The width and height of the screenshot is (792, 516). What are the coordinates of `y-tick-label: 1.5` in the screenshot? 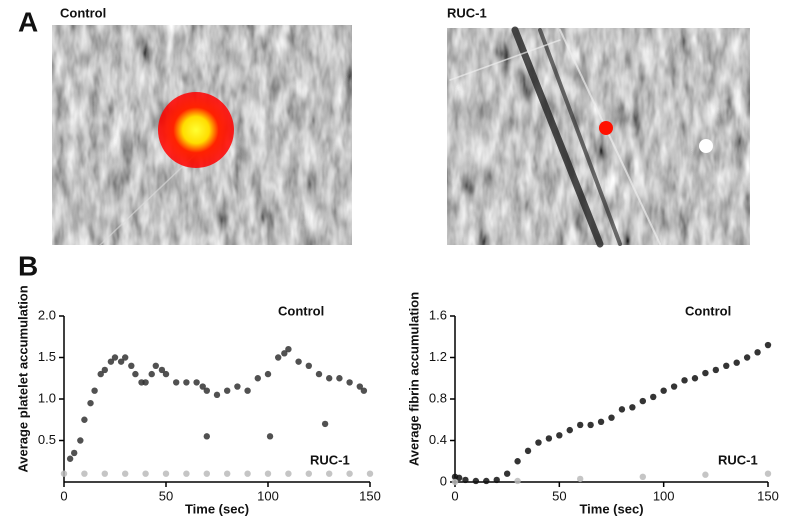 It's located at (47, 356).